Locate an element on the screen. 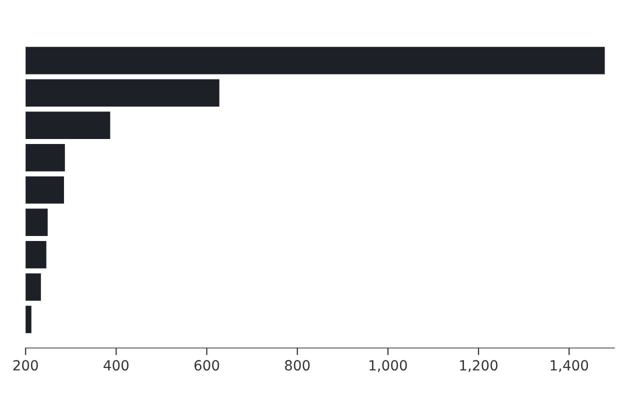  x-tick-label: 1,200 is located at coordinates (479, 366).